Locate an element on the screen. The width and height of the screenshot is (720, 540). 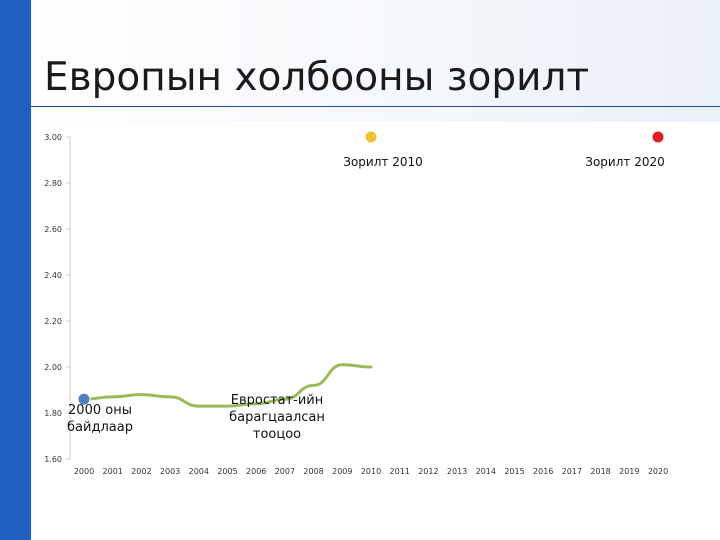
x-tick-label: 2016 is located at coordinates (543, 471).